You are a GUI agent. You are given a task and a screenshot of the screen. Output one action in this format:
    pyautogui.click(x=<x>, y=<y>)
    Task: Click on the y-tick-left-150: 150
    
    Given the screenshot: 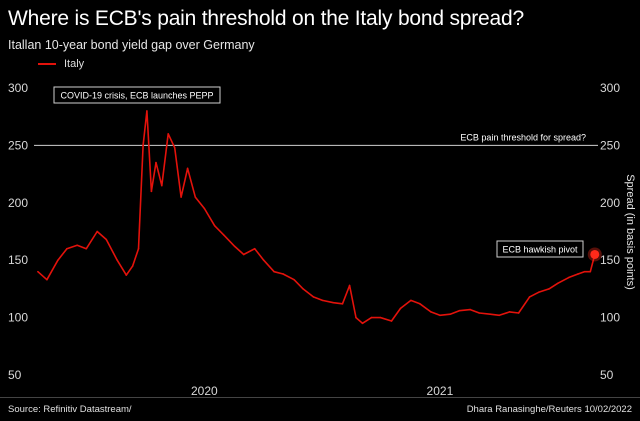 What is the action you would take?
    pyautogui.click(x=18, y=260)
    